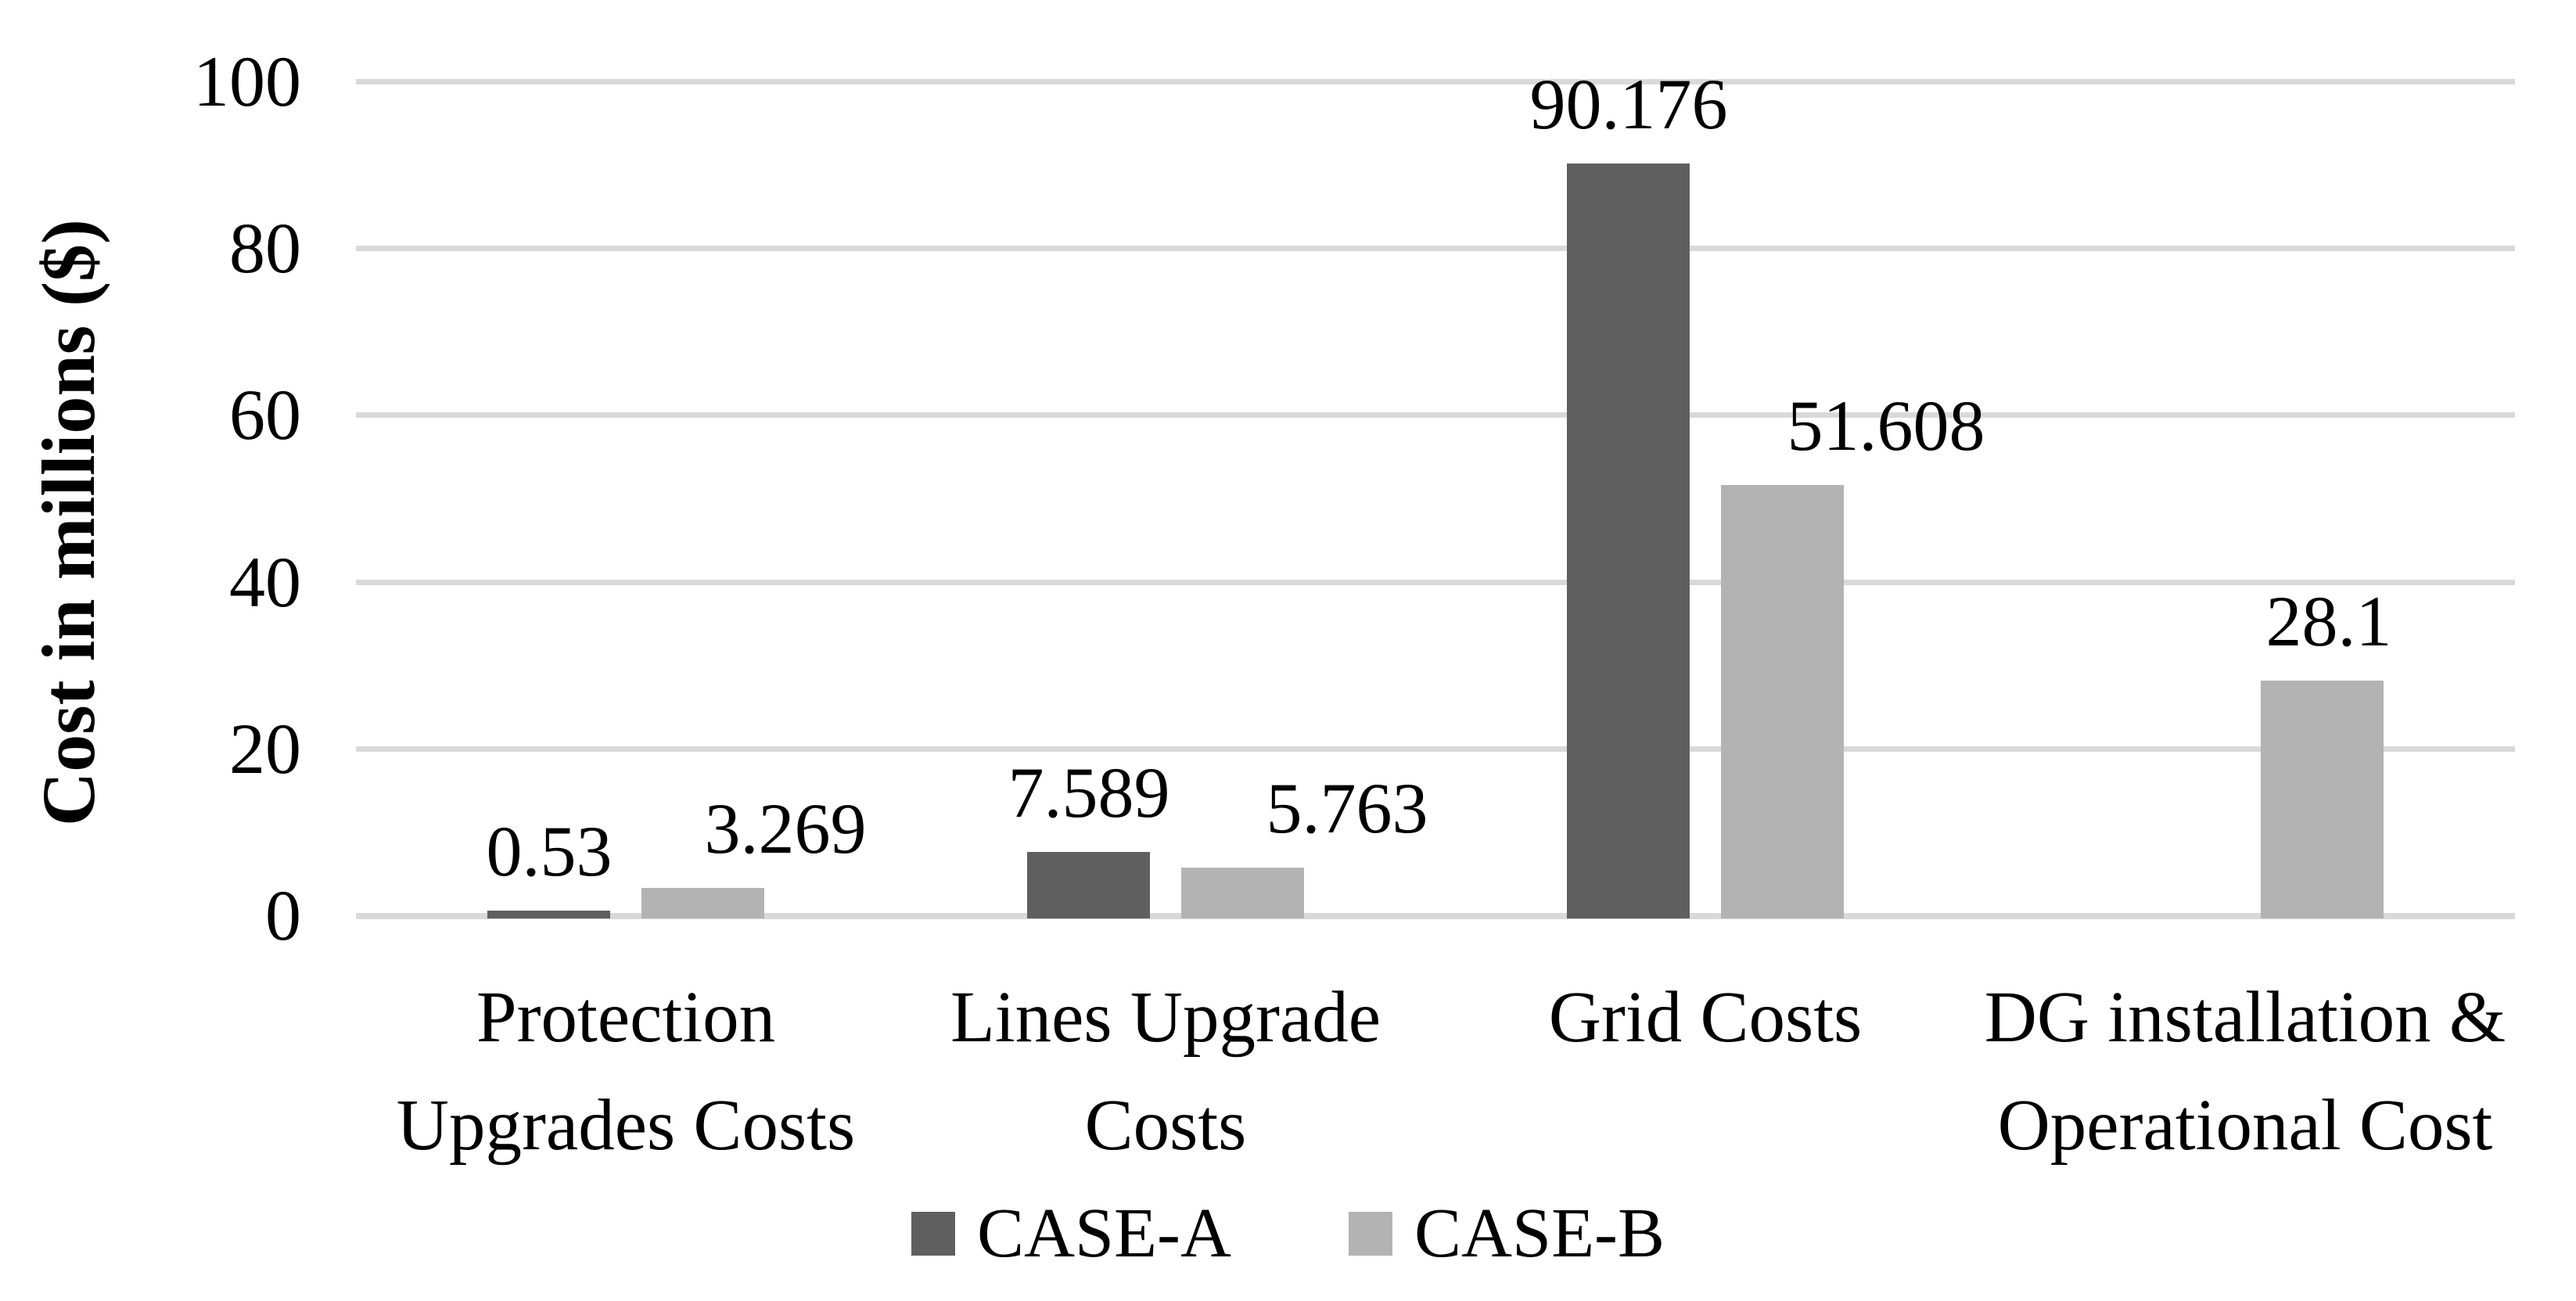 The width and height of the screenshot is (2576, 1301). I want to click on category-label-line: Upgrades Costs, so click(626, 1125).